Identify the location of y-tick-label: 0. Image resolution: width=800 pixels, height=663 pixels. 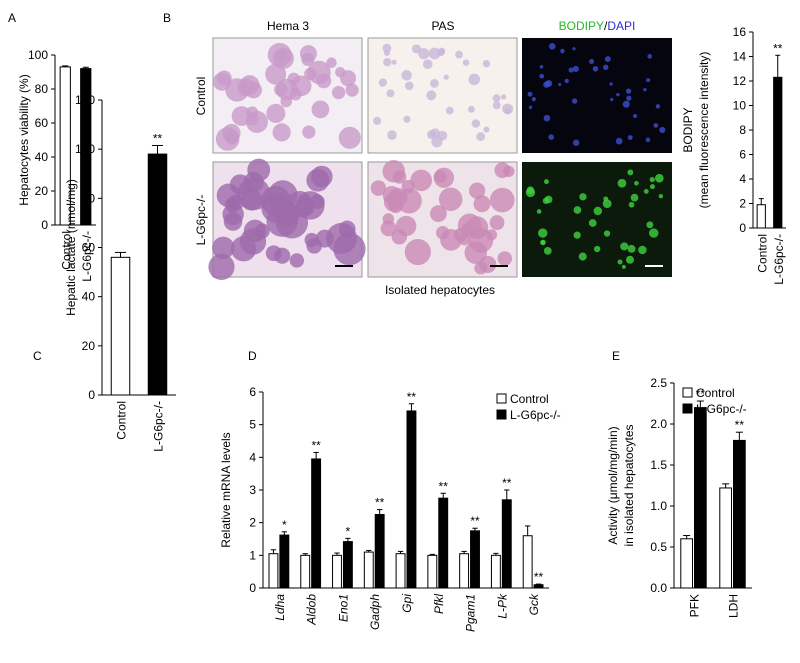
(252, 588).